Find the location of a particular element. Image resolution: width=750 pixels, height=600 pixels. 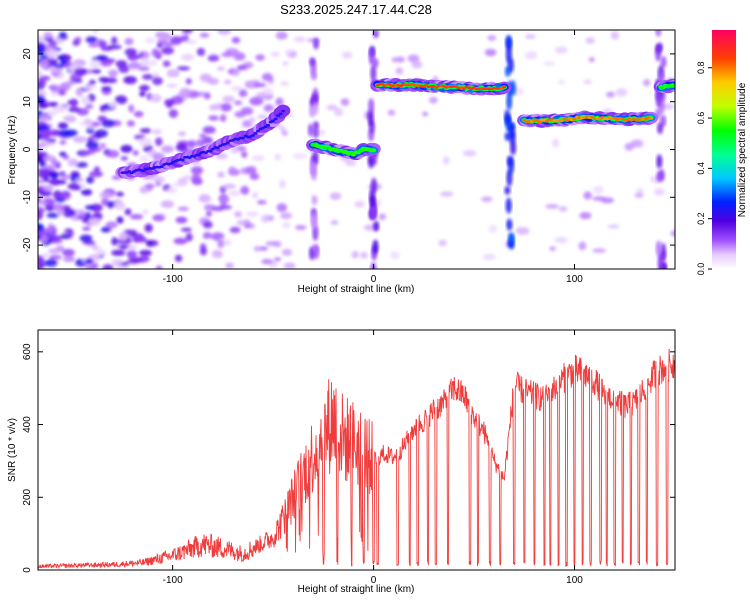

snr-y-tick-label: 600 is located at coordinates (27, 351).